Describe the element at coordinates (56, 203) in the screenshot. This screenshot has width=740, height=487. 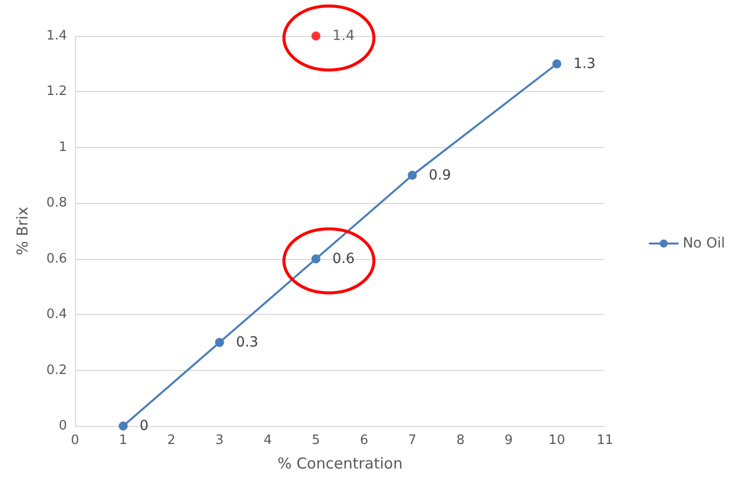
I see `y-tick-label: 0.8` at that location.